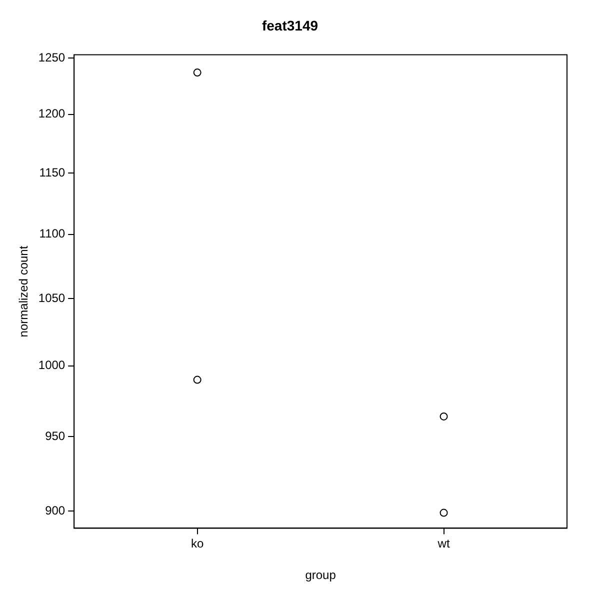 The width and height of the screenshot is (600, 600). Describe the element at coordinates (52, 233) in the screenshot. I see `y-tick-label: 1100` at that location.